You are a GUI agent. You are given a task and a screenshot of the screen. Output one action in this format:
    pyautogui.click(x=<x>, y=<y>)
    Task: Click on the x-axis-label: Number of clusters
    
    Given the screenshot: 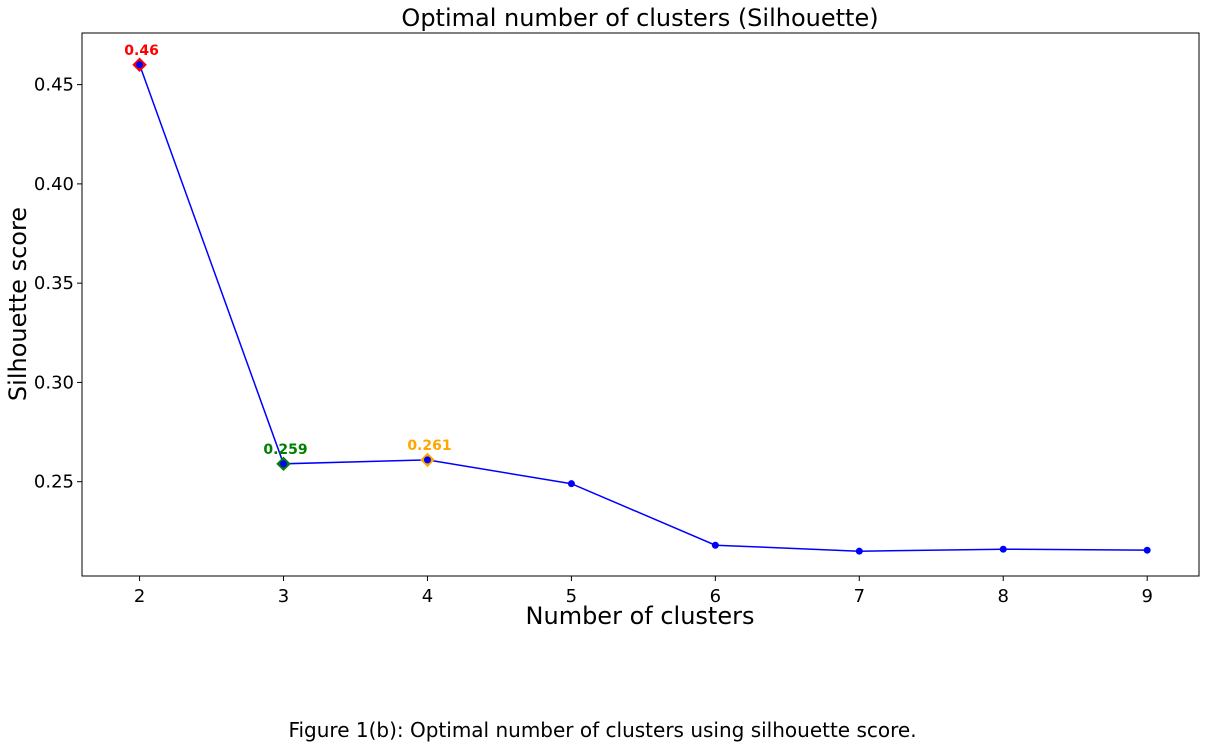 What is the action you would take?
    pyautogui.click(x=640, y=616)
    